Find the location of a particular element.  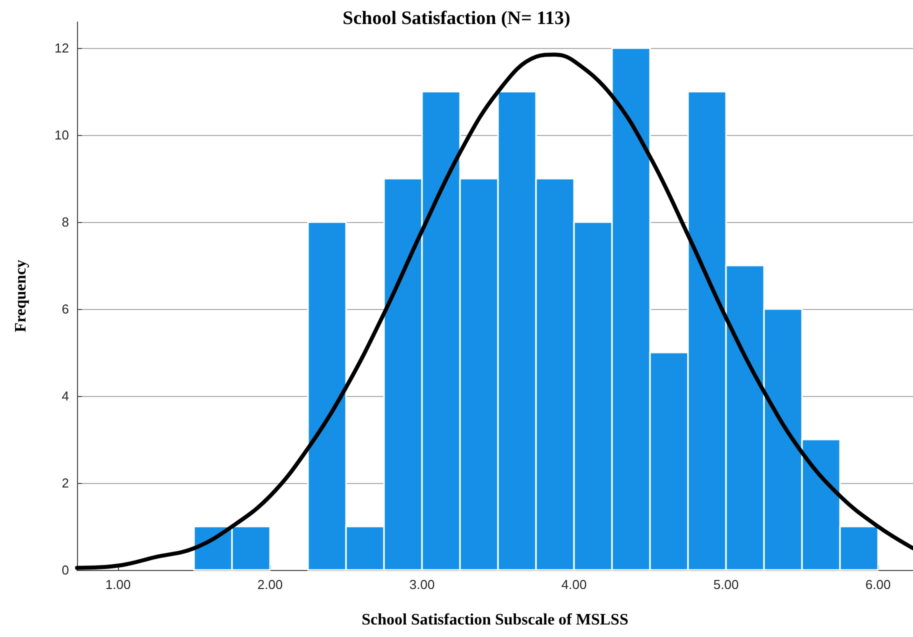

y-tick-label: 0 is located at coordinates (65, 570).